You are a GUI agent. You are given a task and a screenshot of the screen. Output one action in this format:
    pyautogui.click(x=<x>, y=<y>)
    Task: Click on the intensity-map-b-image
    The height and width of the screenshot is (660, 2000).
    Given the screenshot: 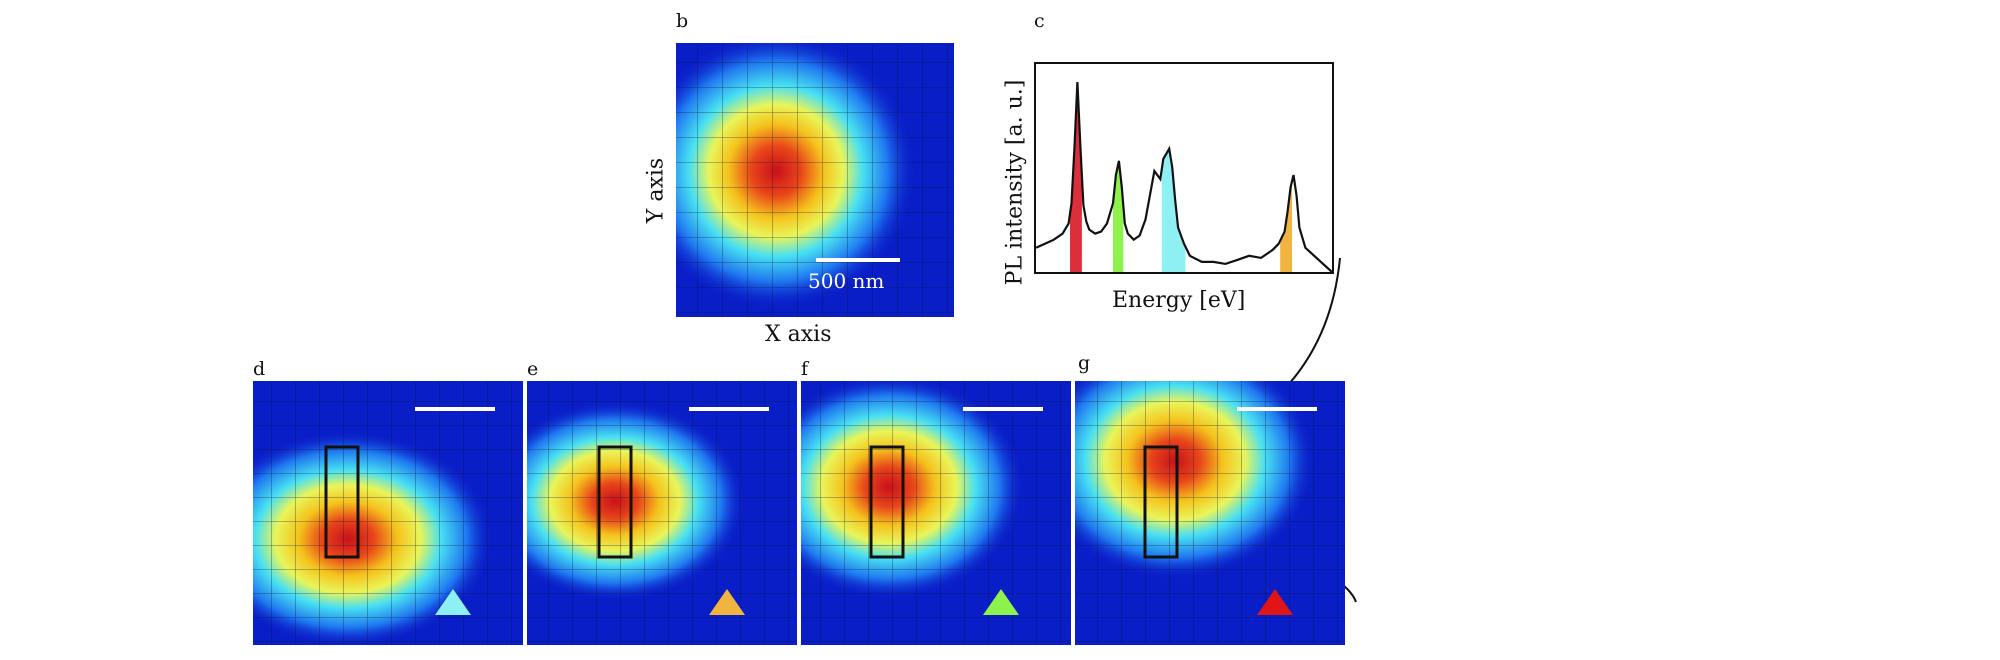 What is the action you would take?
    pyautogui.click(x=815, y=180)
    